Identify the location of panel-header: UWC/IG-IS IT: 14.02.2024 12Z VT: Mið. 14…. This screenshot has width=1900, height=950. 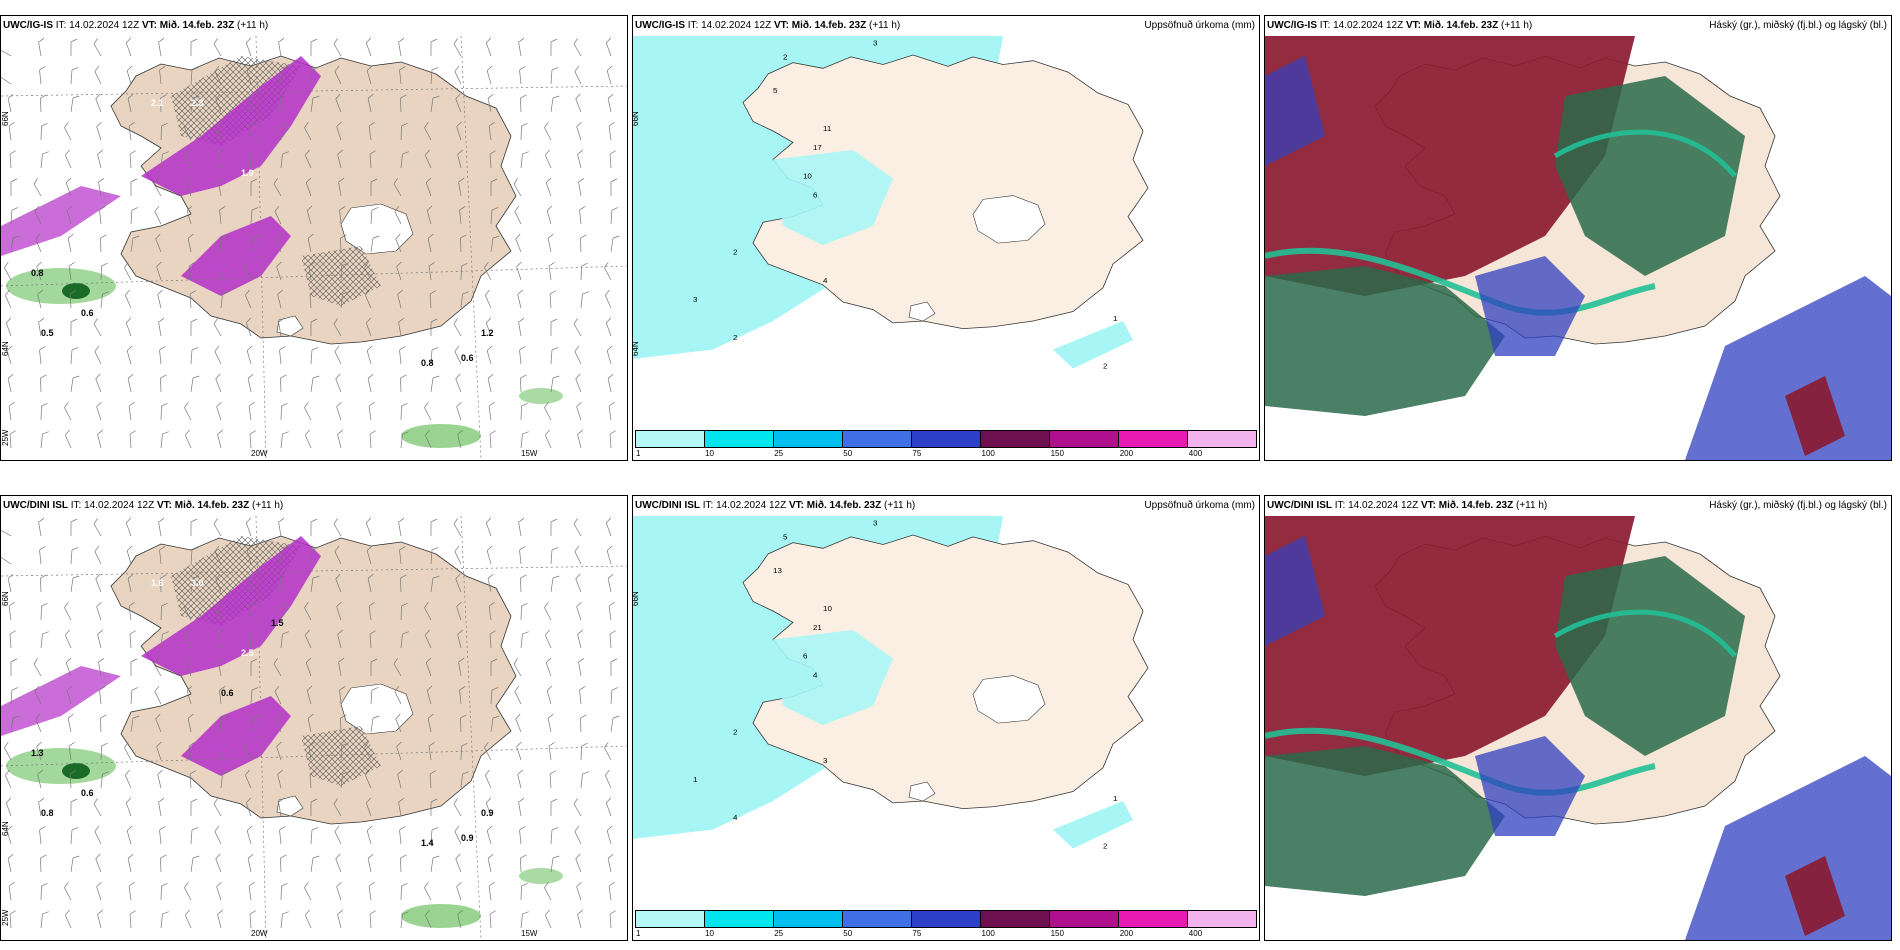
(767, 25).